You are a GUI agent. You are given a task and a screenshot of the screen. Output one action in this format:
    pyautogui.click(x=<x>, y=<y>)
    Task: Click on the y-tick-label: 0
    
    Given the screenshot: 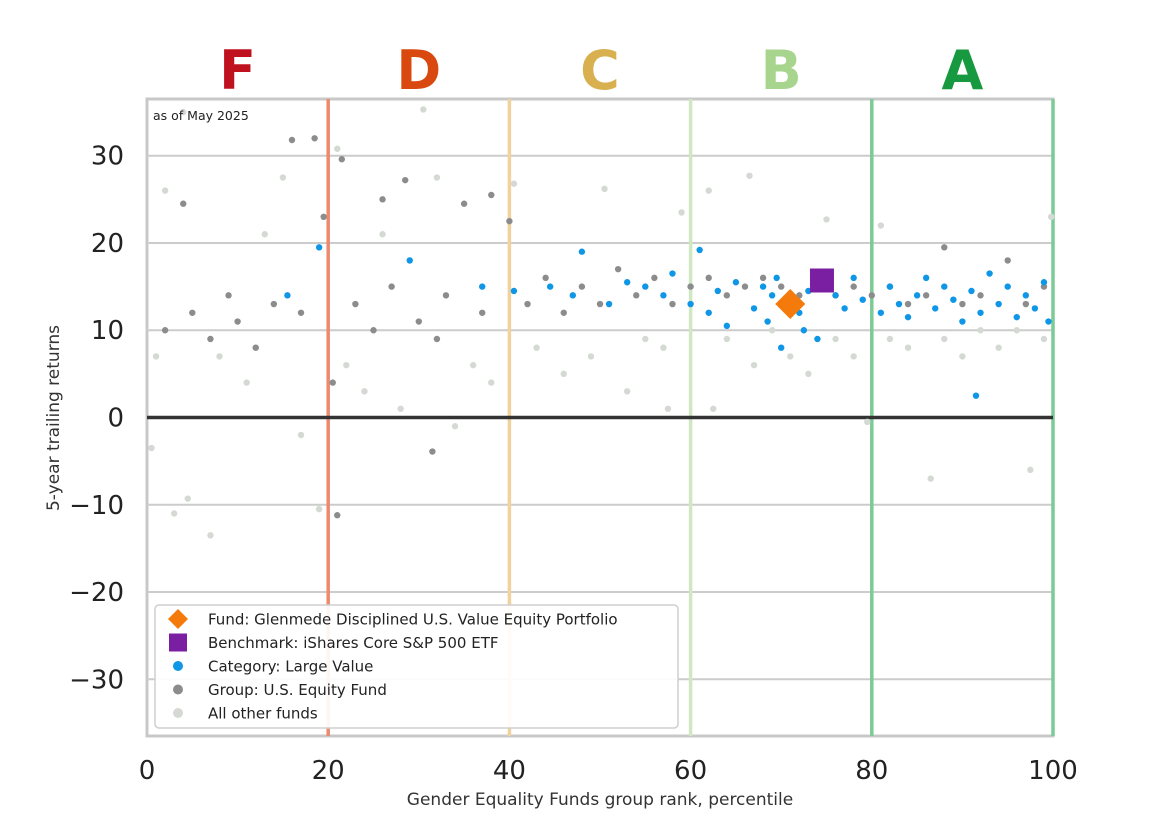 What is the action you would take?
    pyautogui.click(x=115, y=419)
    